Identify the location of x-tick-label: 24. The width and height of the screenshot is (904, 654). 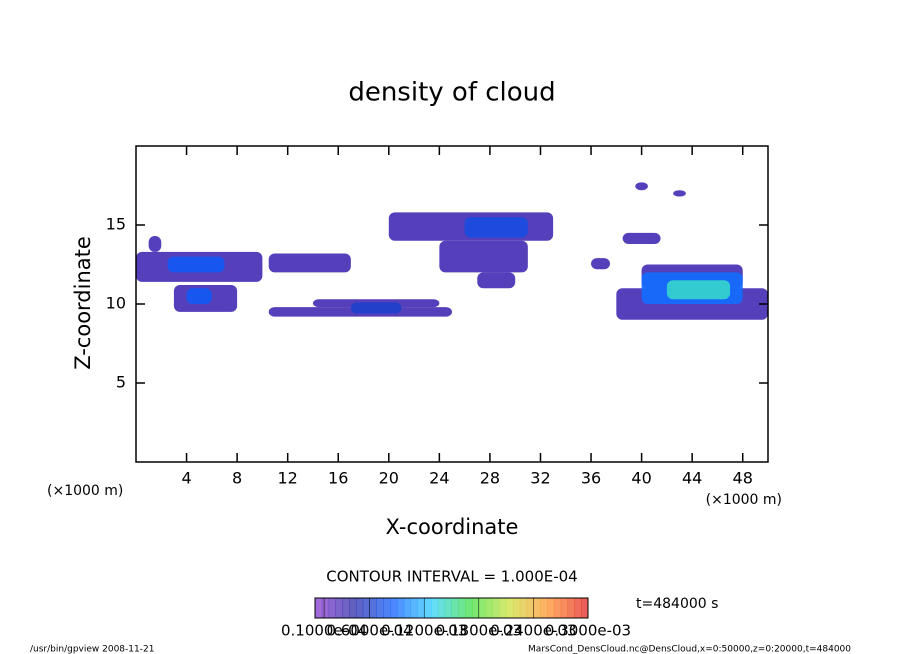
(439, 478).